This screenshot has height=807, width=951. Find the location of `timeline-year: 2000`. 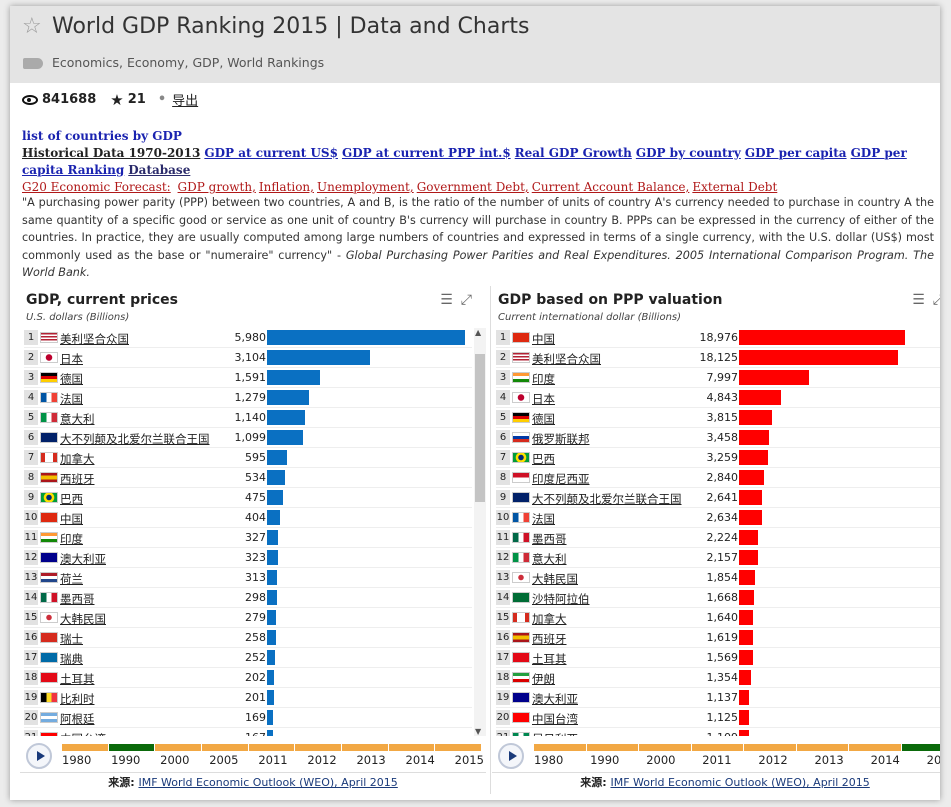

timeline-year: 2000 is located at coordinates (661, 760).